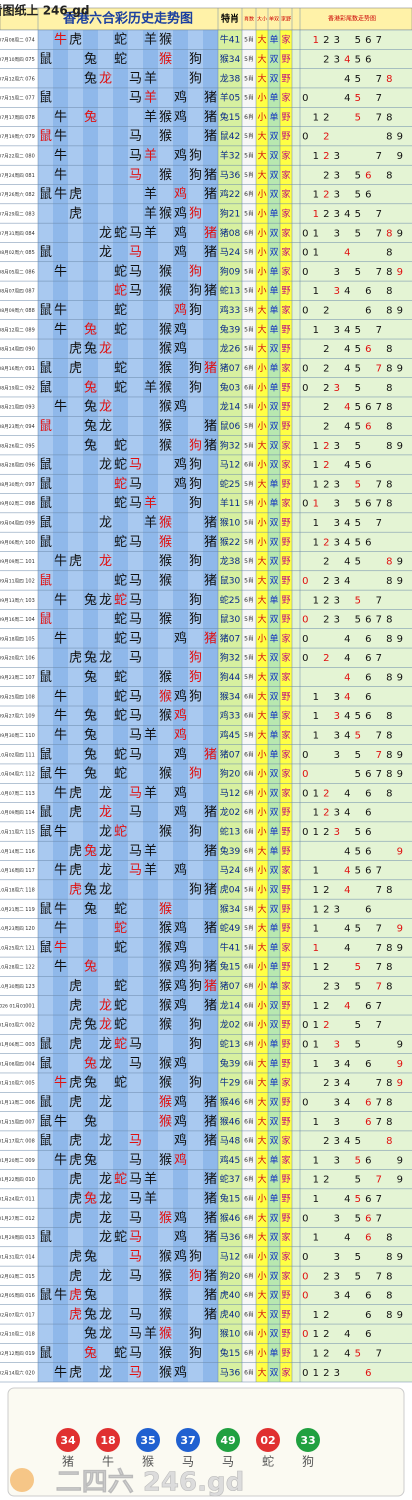  What do you see at coordinates (30, 137) in the screenshot?
I see `row-period: 079` at bounding box center [30, 137].